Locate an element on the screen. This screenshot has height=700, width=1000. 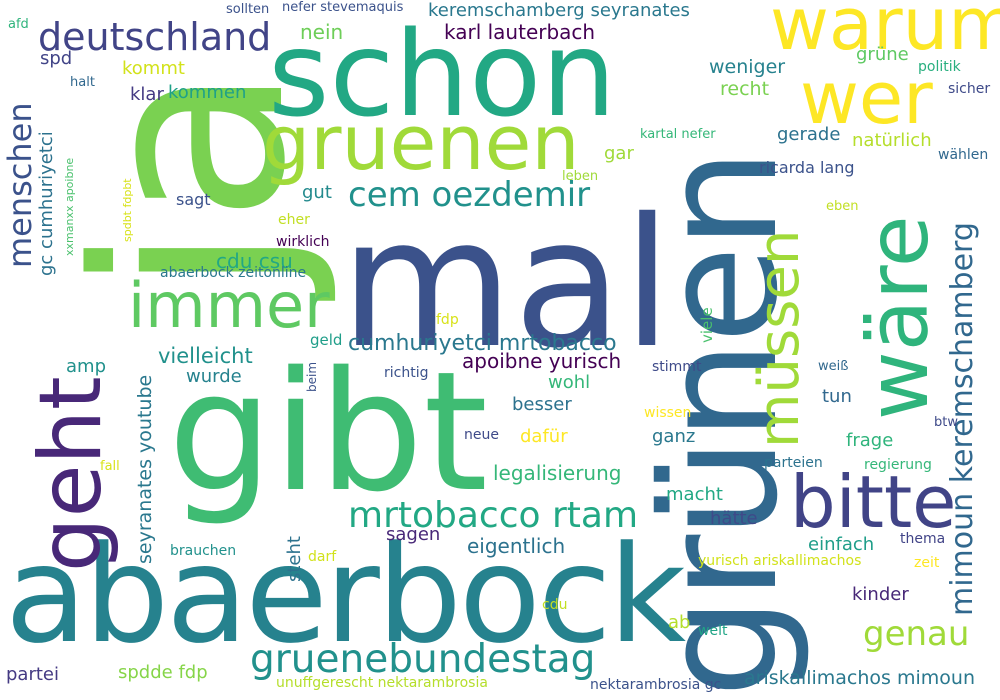
word-cem-oezdemir: cem oezdemir is located at coordinates (469, 195).